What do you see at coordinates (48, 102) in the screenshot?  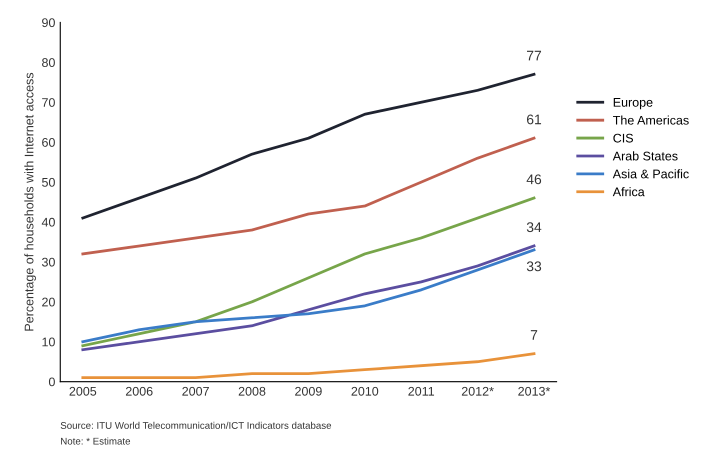 I see `y-tick-label: 70` at bounding box center [48, 102].